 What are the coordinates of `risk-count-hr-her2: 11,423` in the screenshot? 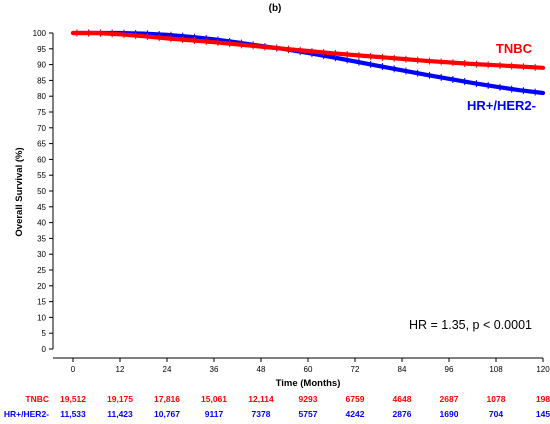 It's located at (120, 414).